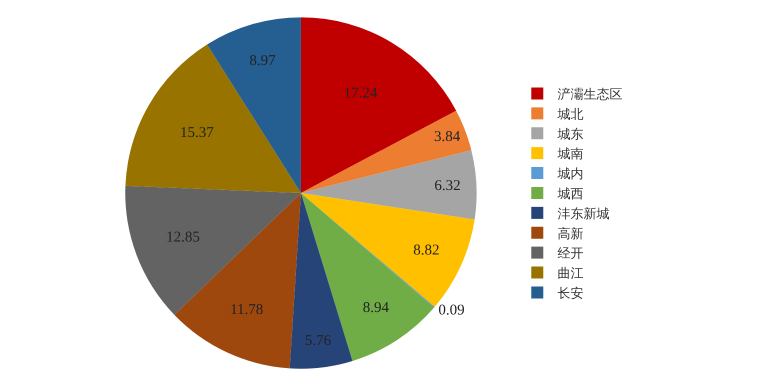 Image resolution: width=766 pixels, height=386 pixels. What do you see at coordinates (447, 186) in the screenshot?
I see `data-label: 6.32` at bounding box center [447, 186].